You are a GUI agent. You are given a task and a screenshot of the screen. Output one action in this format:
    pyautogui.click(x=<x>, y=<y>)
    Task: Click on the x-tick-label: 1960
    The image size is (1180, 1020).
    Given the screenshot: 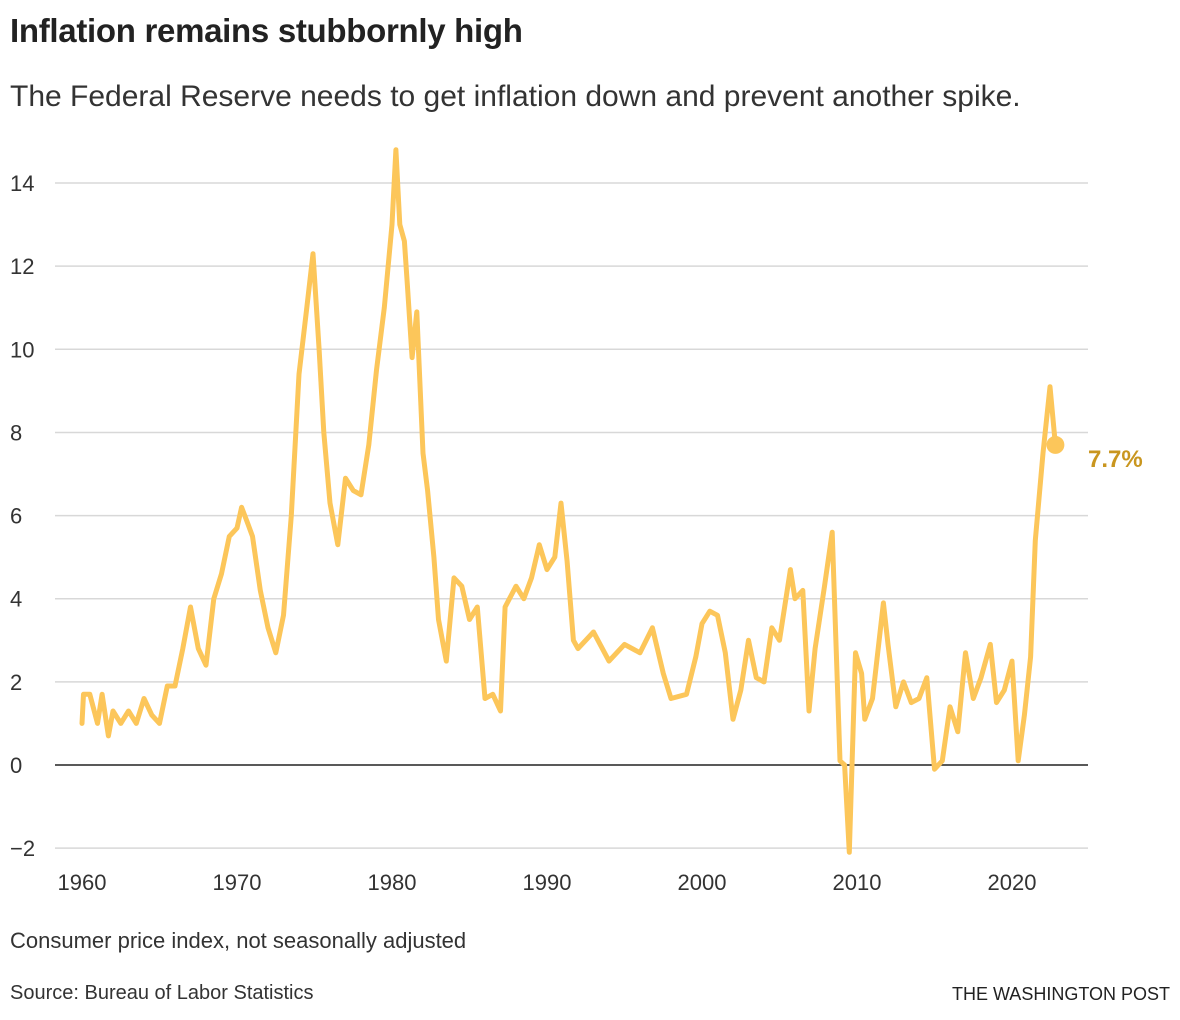 What is the action you would take?
    pyautogui.click(x=82, y=882)
    